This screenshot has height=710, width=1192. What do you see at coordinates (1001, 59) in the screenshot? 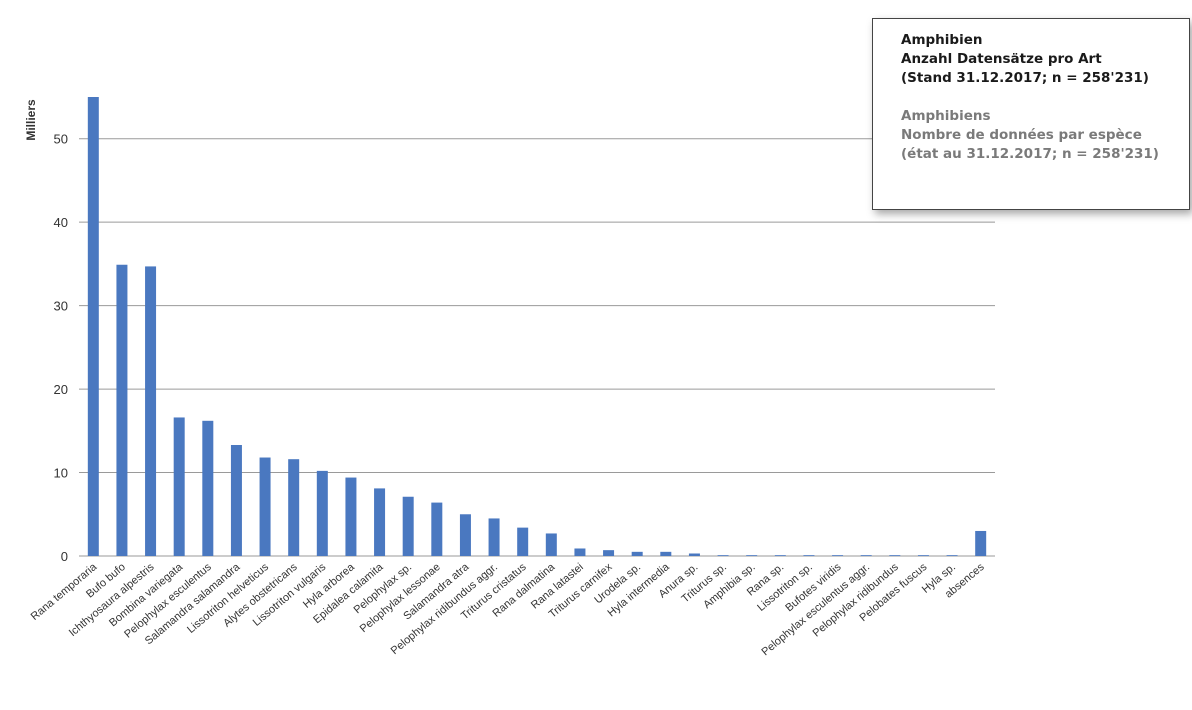
I see `title-german-line-2: Anzahl Datensätze pro Art` at bounding box center [1001, 59].